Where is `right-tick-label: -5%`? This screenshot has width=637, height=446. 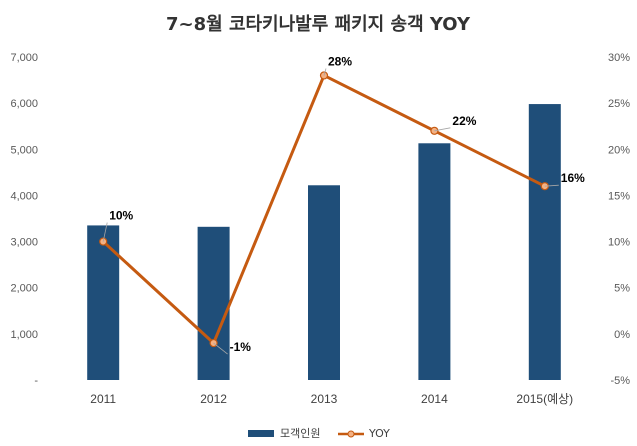
right-tick-label: -5% is located at coordinates (620, 381).